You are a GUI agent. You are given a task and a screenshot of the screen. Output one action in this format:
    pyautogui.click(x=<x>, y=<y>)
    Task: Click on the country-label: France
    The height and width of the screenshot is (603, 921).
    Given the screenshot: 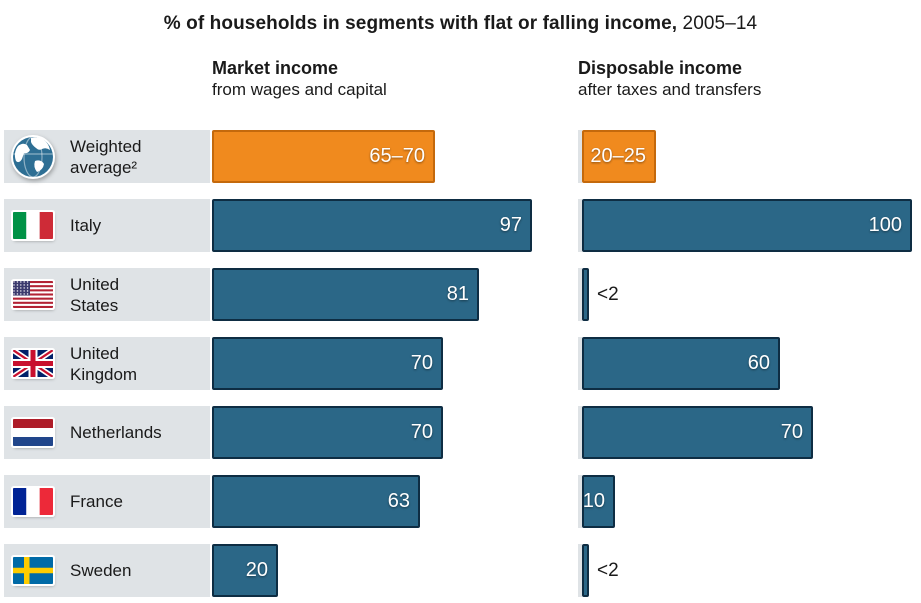 What is the action you would take?
    pyautogui.click(x=96, y=501)
    